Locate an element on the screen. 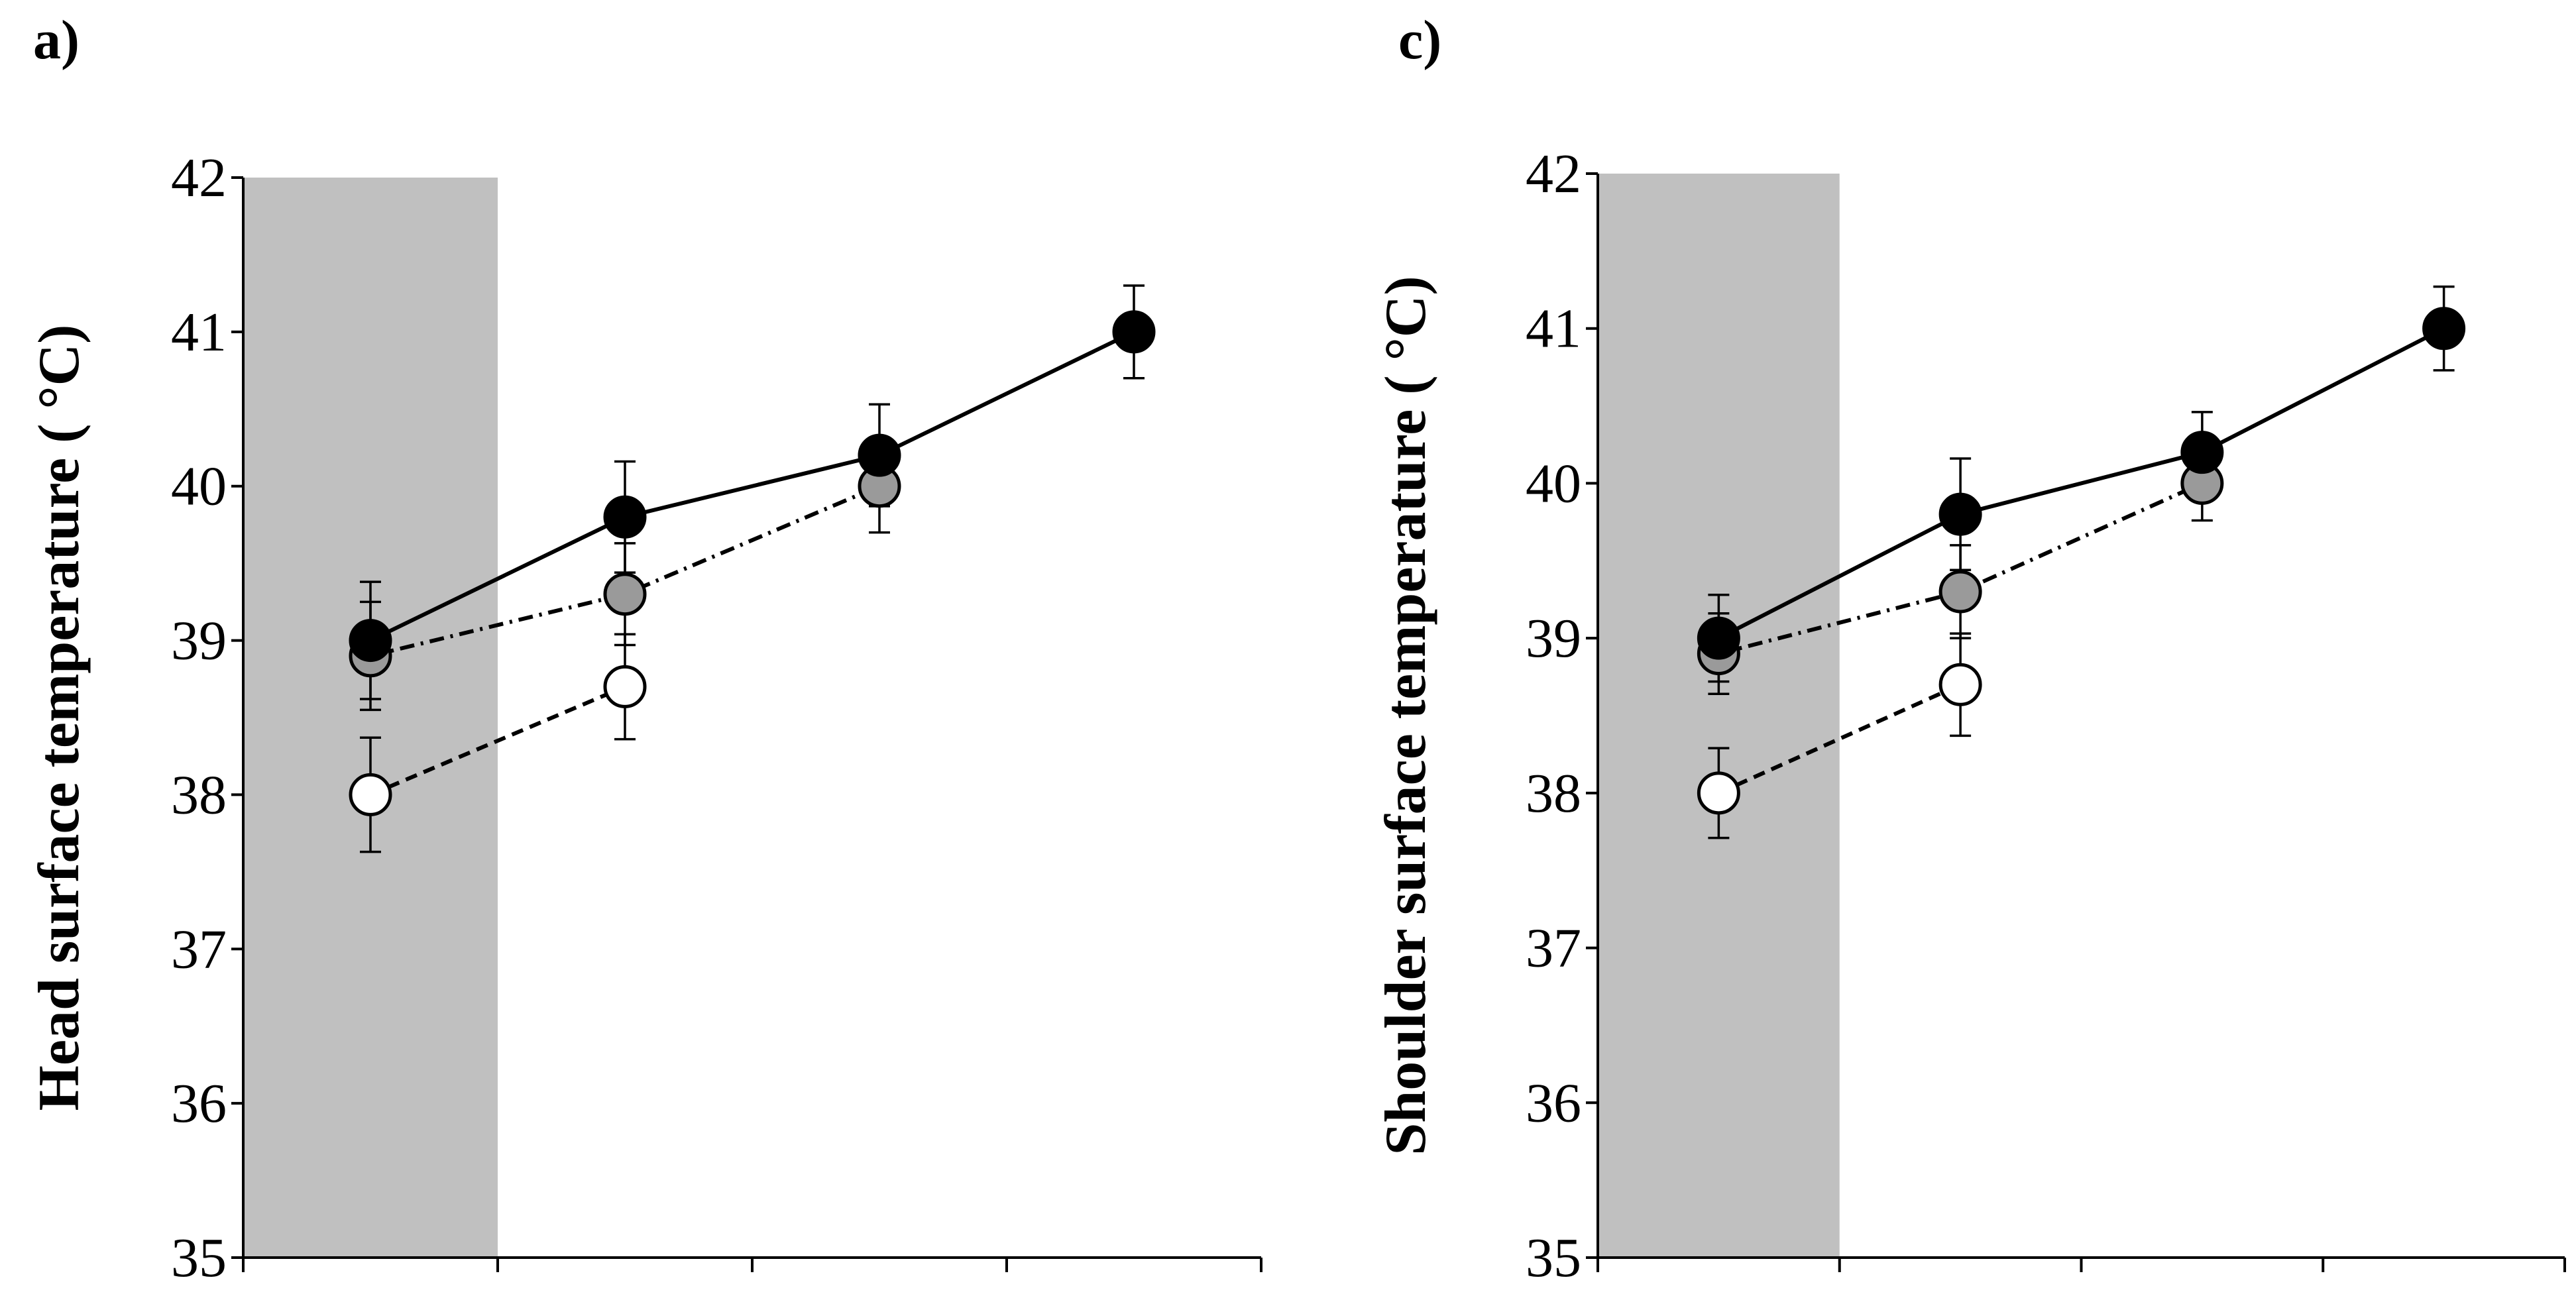 Image resolution: width=2576 pixels, height=1300 pixels. panel-label: c) is located at coordinates (1419, 40).